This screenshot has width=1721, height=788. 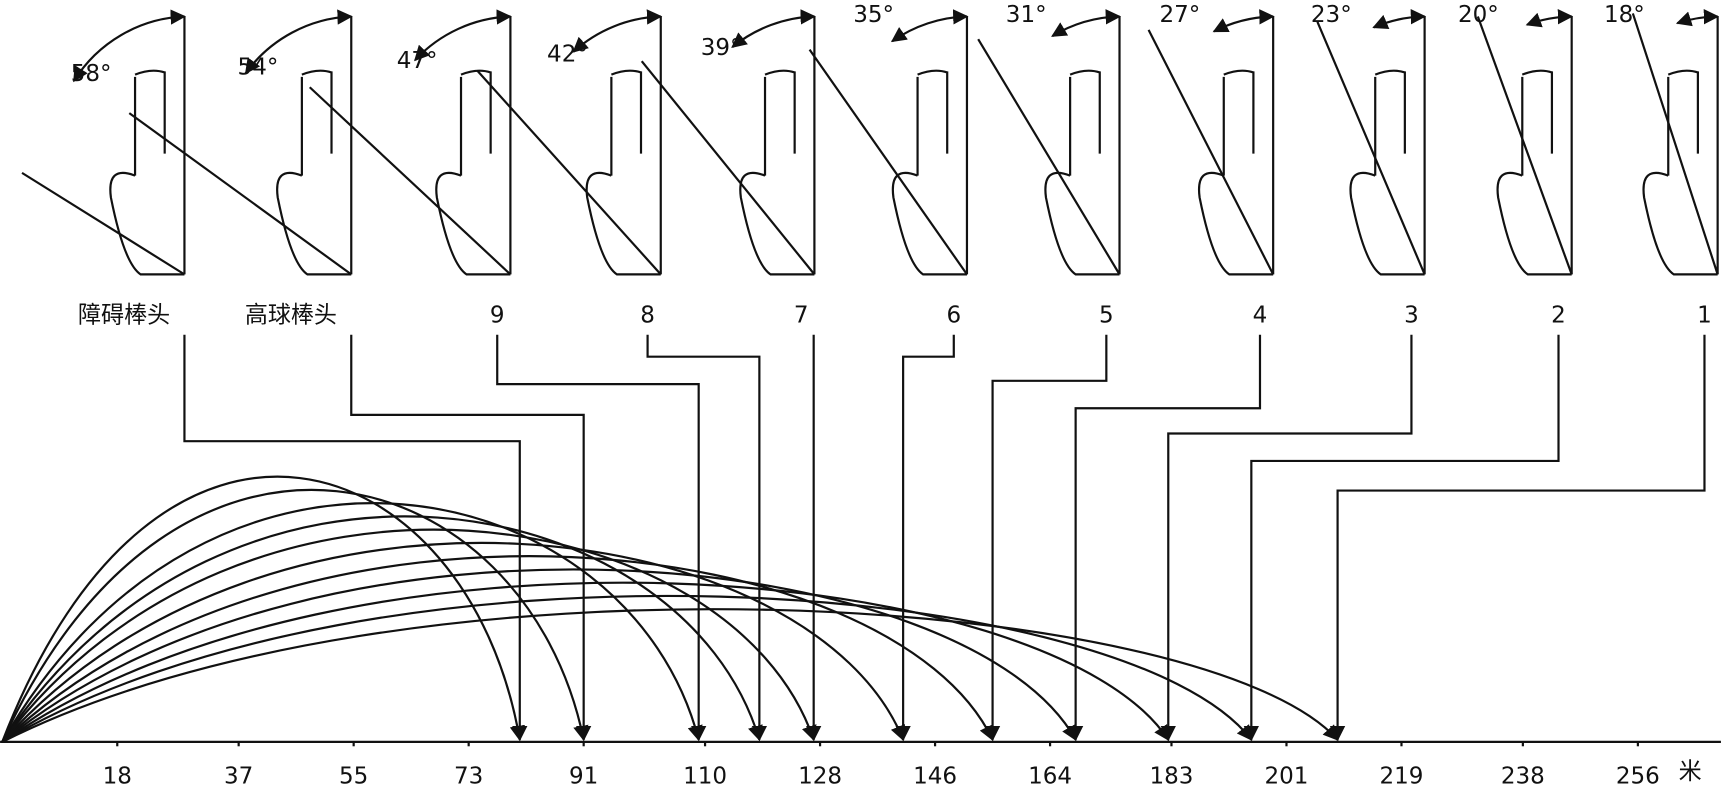 What do you see at coordinates (721, 48) in the screenshot?
I see `loft-label: 39°` at bounding box center [721, 48].